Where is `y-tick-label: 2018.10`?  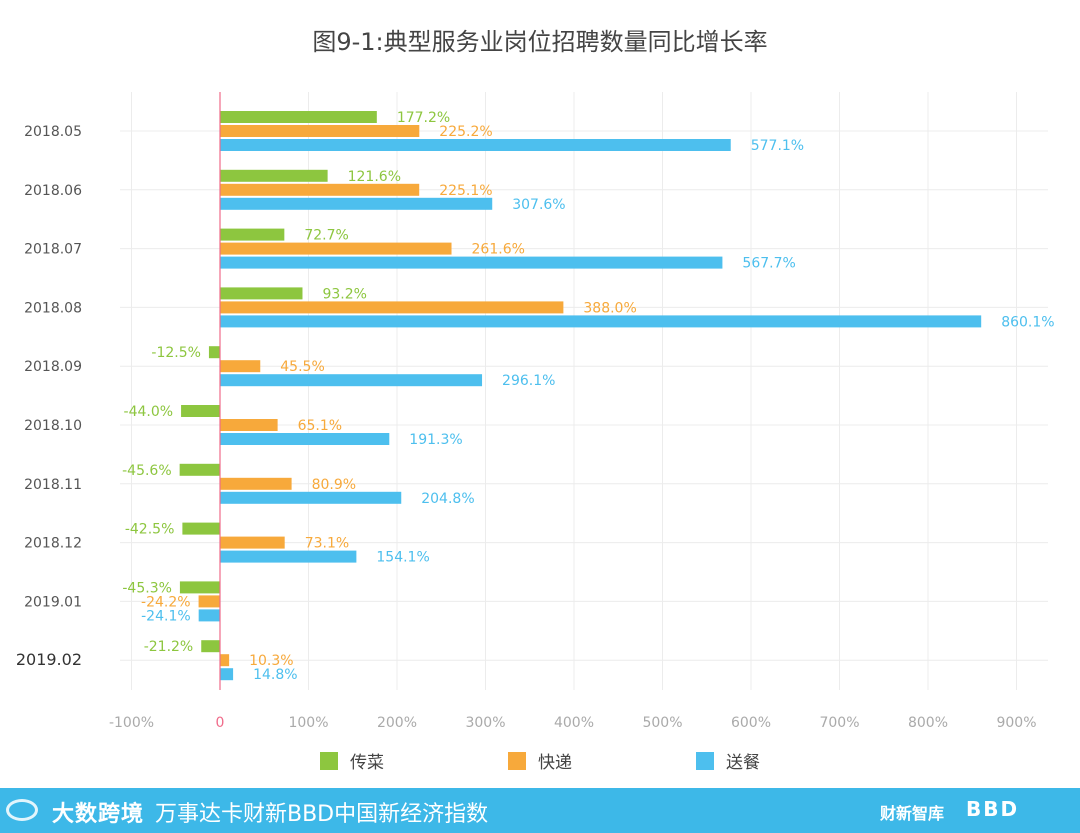
y-tick-label: 2018.10 is located at coordinates (53, 426).